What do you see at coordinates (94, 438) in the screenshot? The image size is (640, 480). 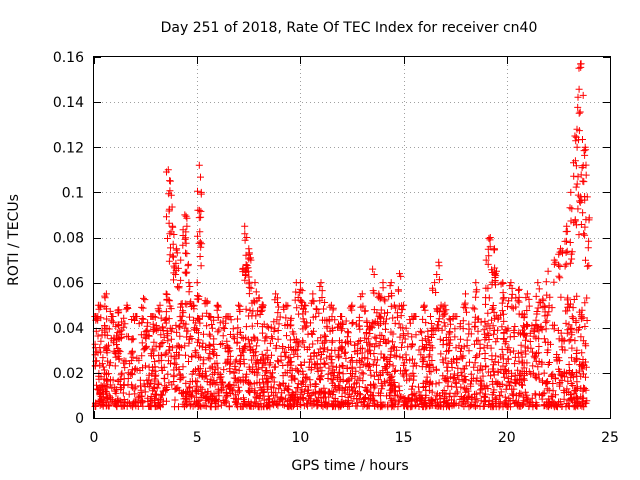 I see `x-tick-label: 0` at bounding box center [94, 438].